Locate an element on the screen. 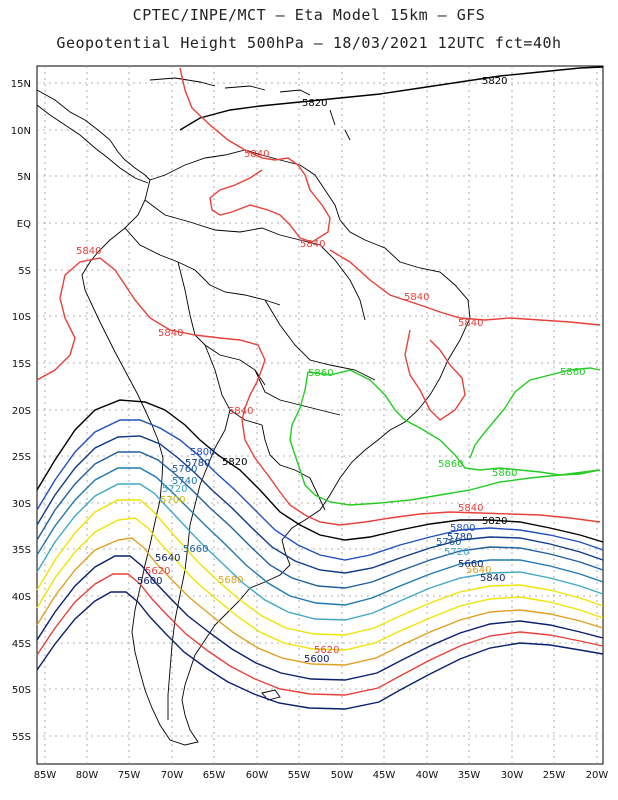 The height and width of the screenshot is (800, 618). lat-label: 45S is located at coordinates (21, 644).